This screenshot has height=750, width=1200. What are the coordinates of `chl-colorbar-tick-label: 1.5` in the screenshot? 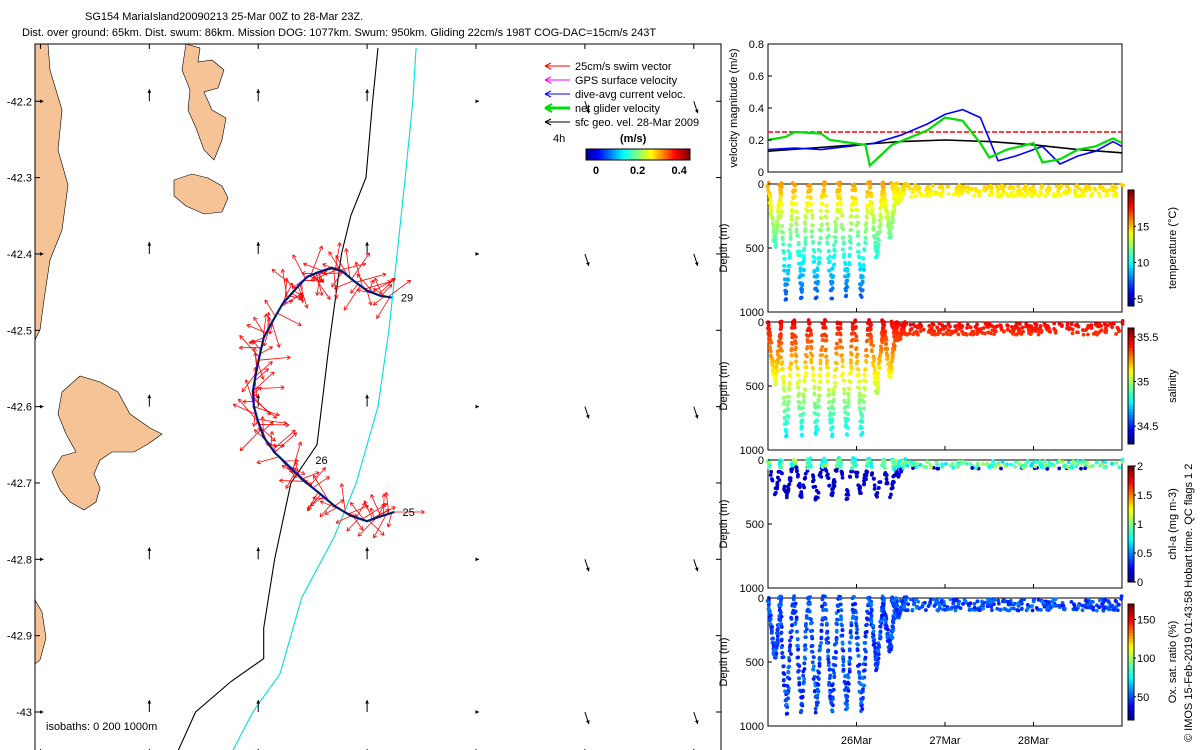 It's located at (1144, 496).